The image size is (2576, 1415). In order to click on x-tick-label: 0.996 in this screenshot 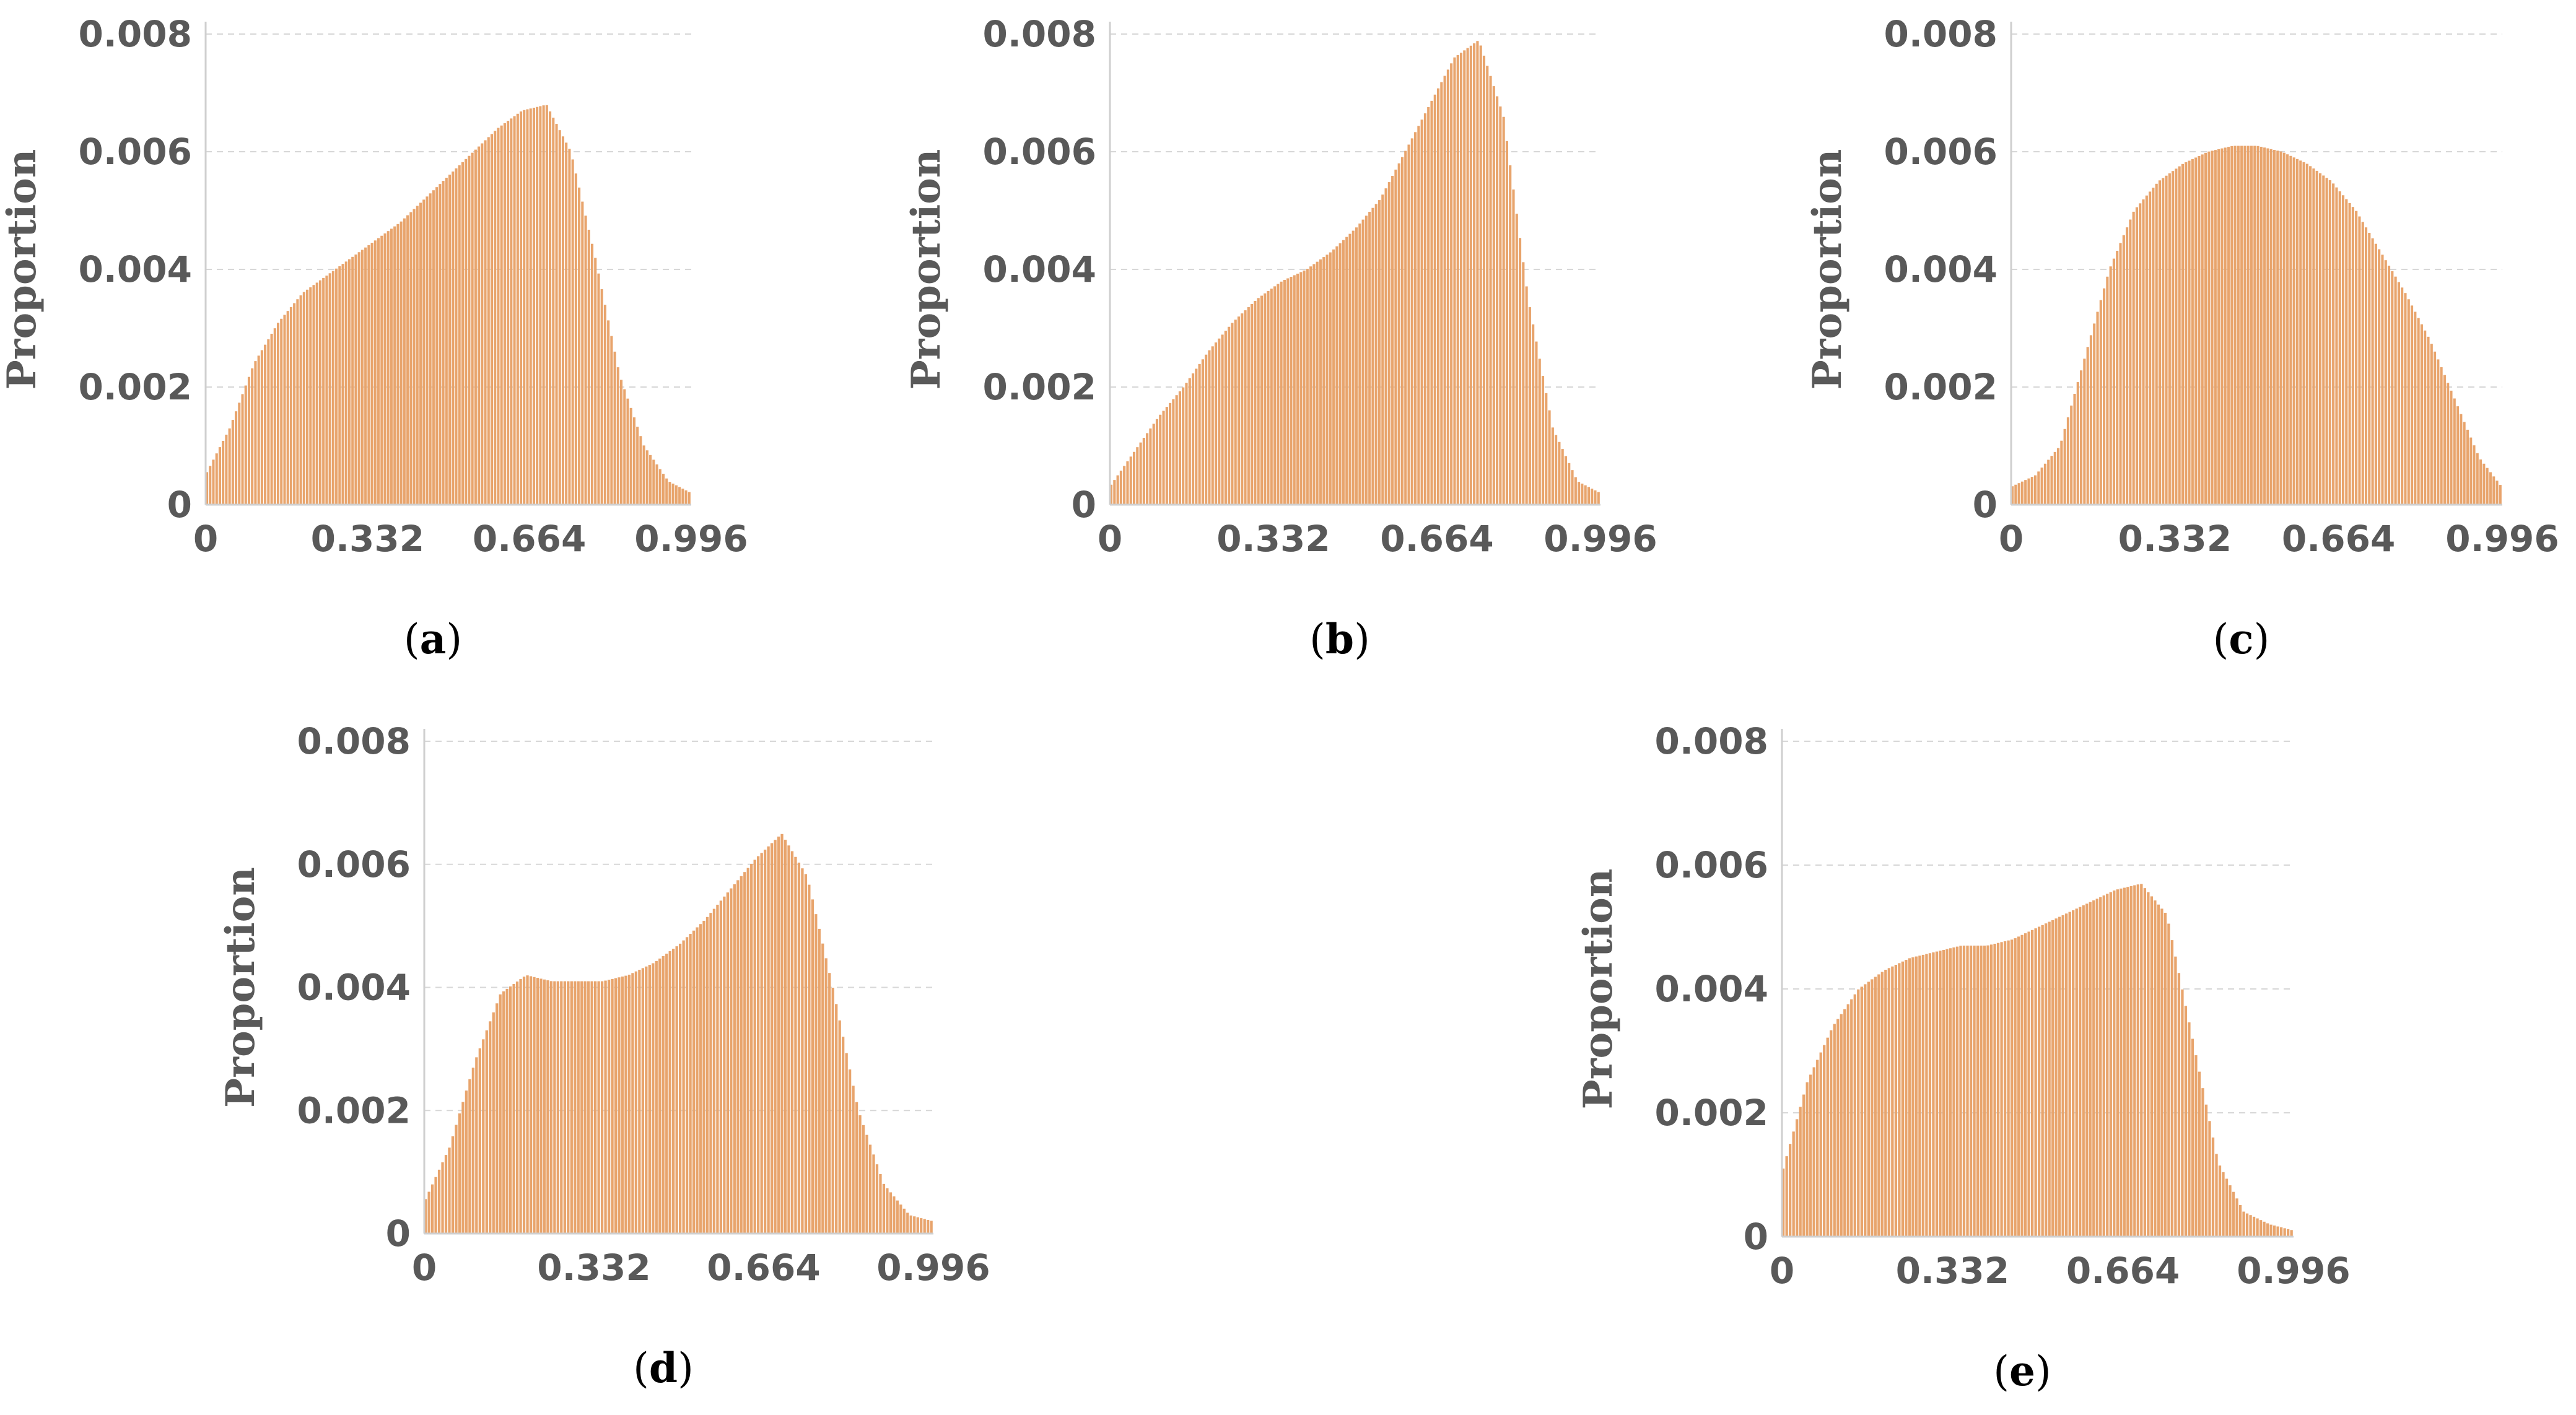, I will do `click(2502, 539)`.